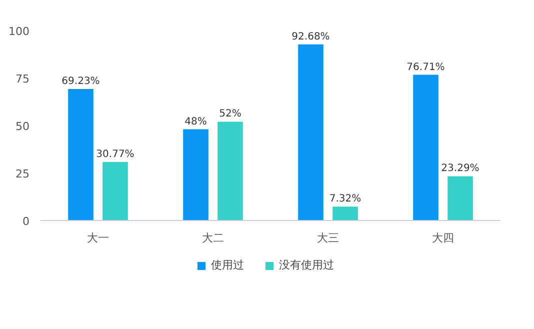  What do you see at coordinates (81, 81) in the screenshot?
I see `data-label: 69.23%` at bounding box center [81, 81].